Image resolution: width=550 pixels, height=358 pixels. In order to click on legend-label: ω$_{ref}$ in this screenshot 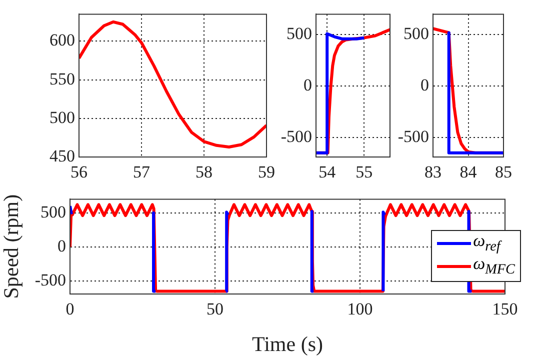, I will do `click(486, 242)`.